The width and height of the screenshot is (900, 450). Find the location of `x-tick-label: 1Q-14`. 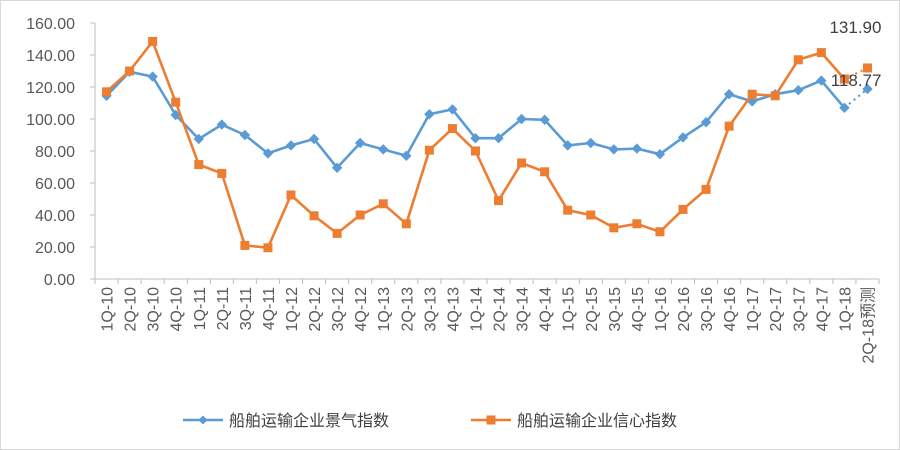

x-tick-label: 1Q-14 is located at coordinates (476, 309).